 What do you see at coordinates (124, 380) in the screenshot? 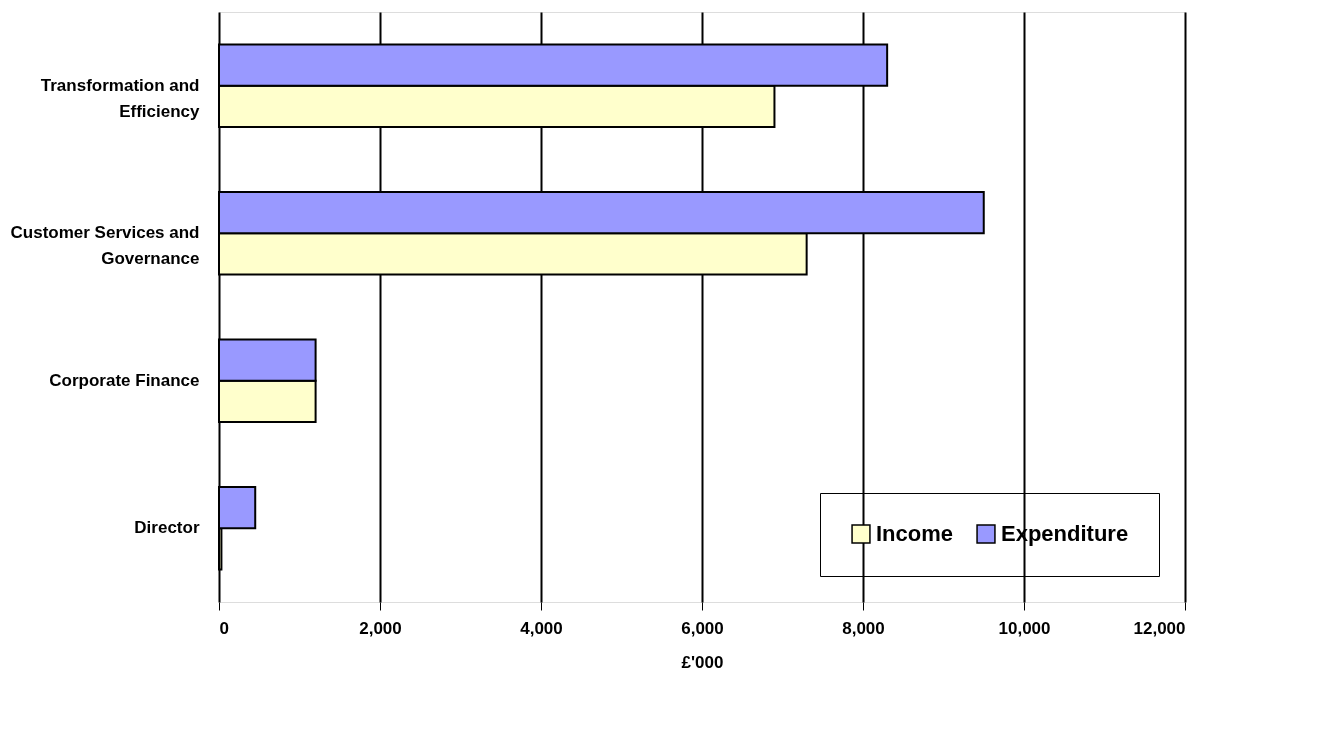
I see `y-tick-label: Corporate Finance` at bounding box center [124, 380].